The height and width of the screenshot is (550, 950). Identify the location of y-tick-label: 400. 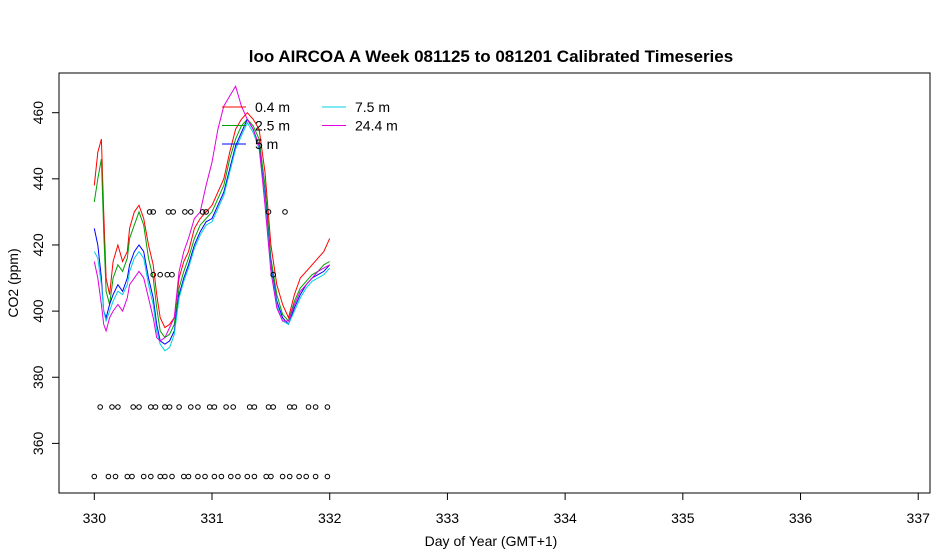
(38, 311).